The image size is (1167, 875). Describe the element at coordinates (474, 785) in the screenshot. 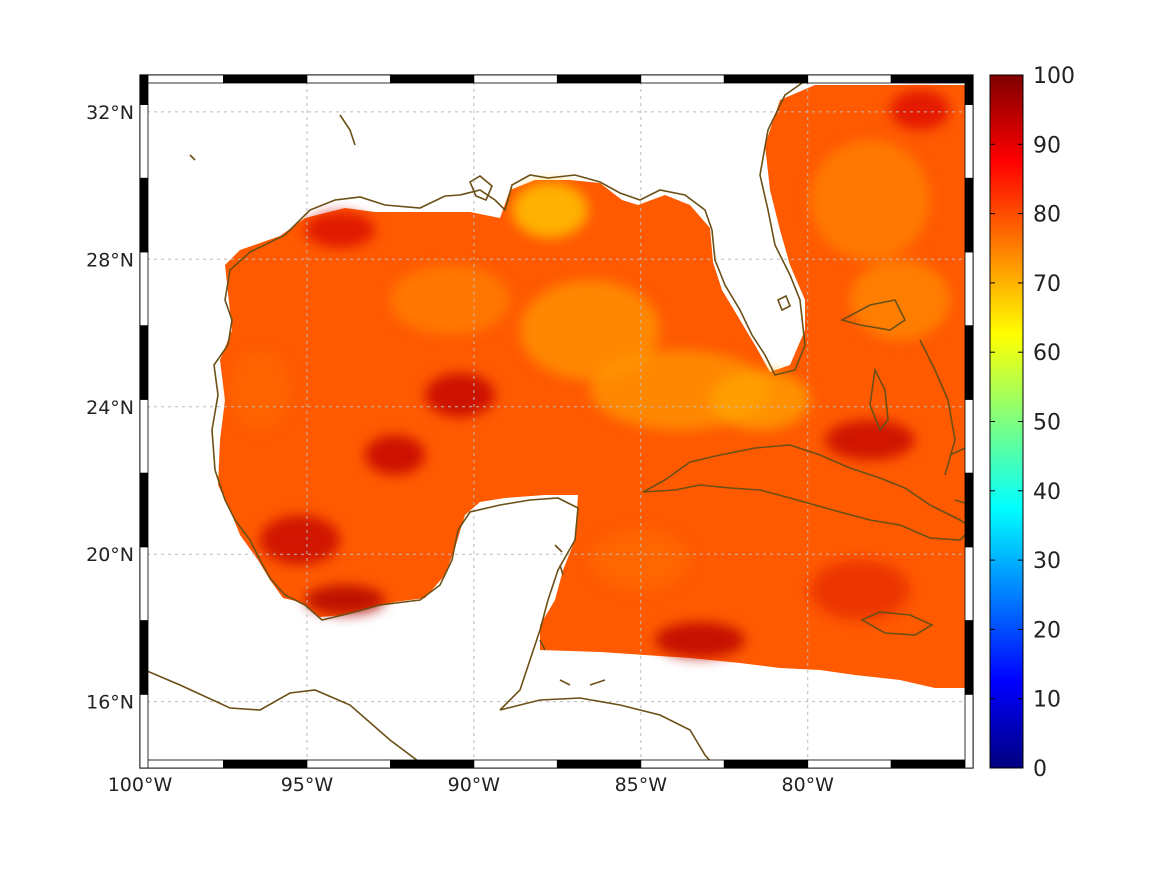

I see `lon-label: 90°W` at that location.